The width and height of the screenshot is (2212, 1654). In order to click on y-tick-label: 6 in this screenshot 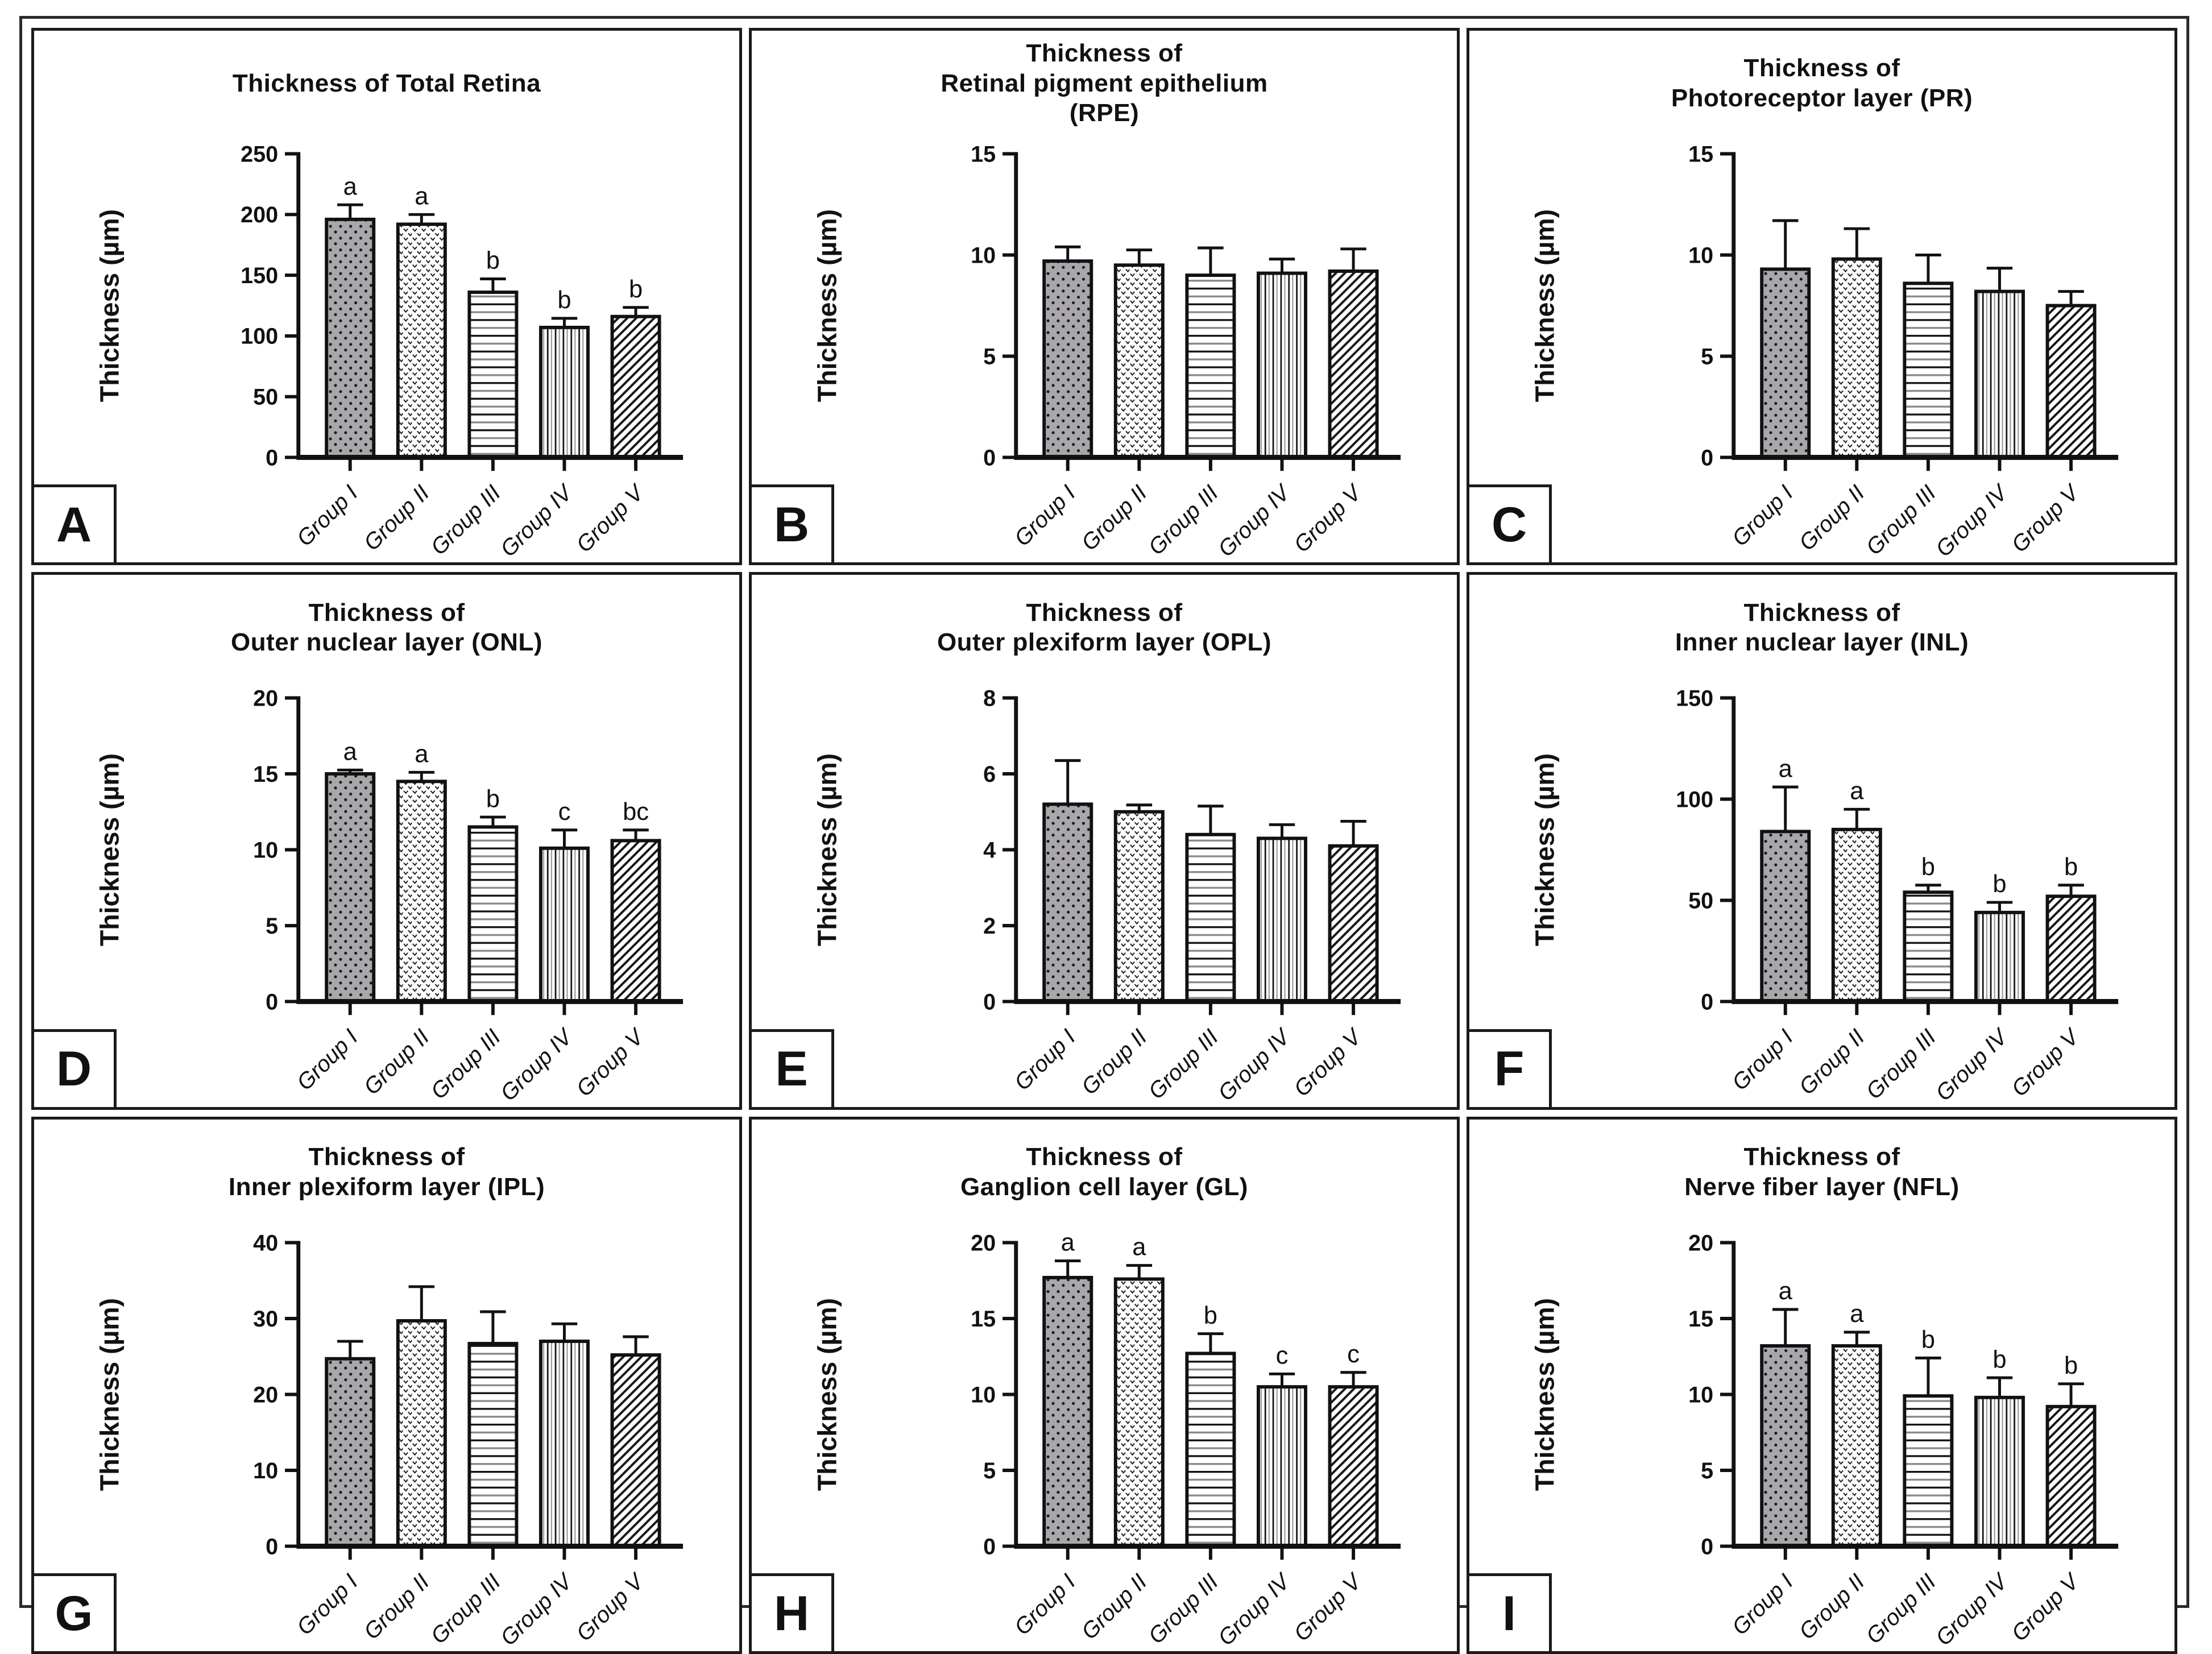, I will do `click(989, 774)`.